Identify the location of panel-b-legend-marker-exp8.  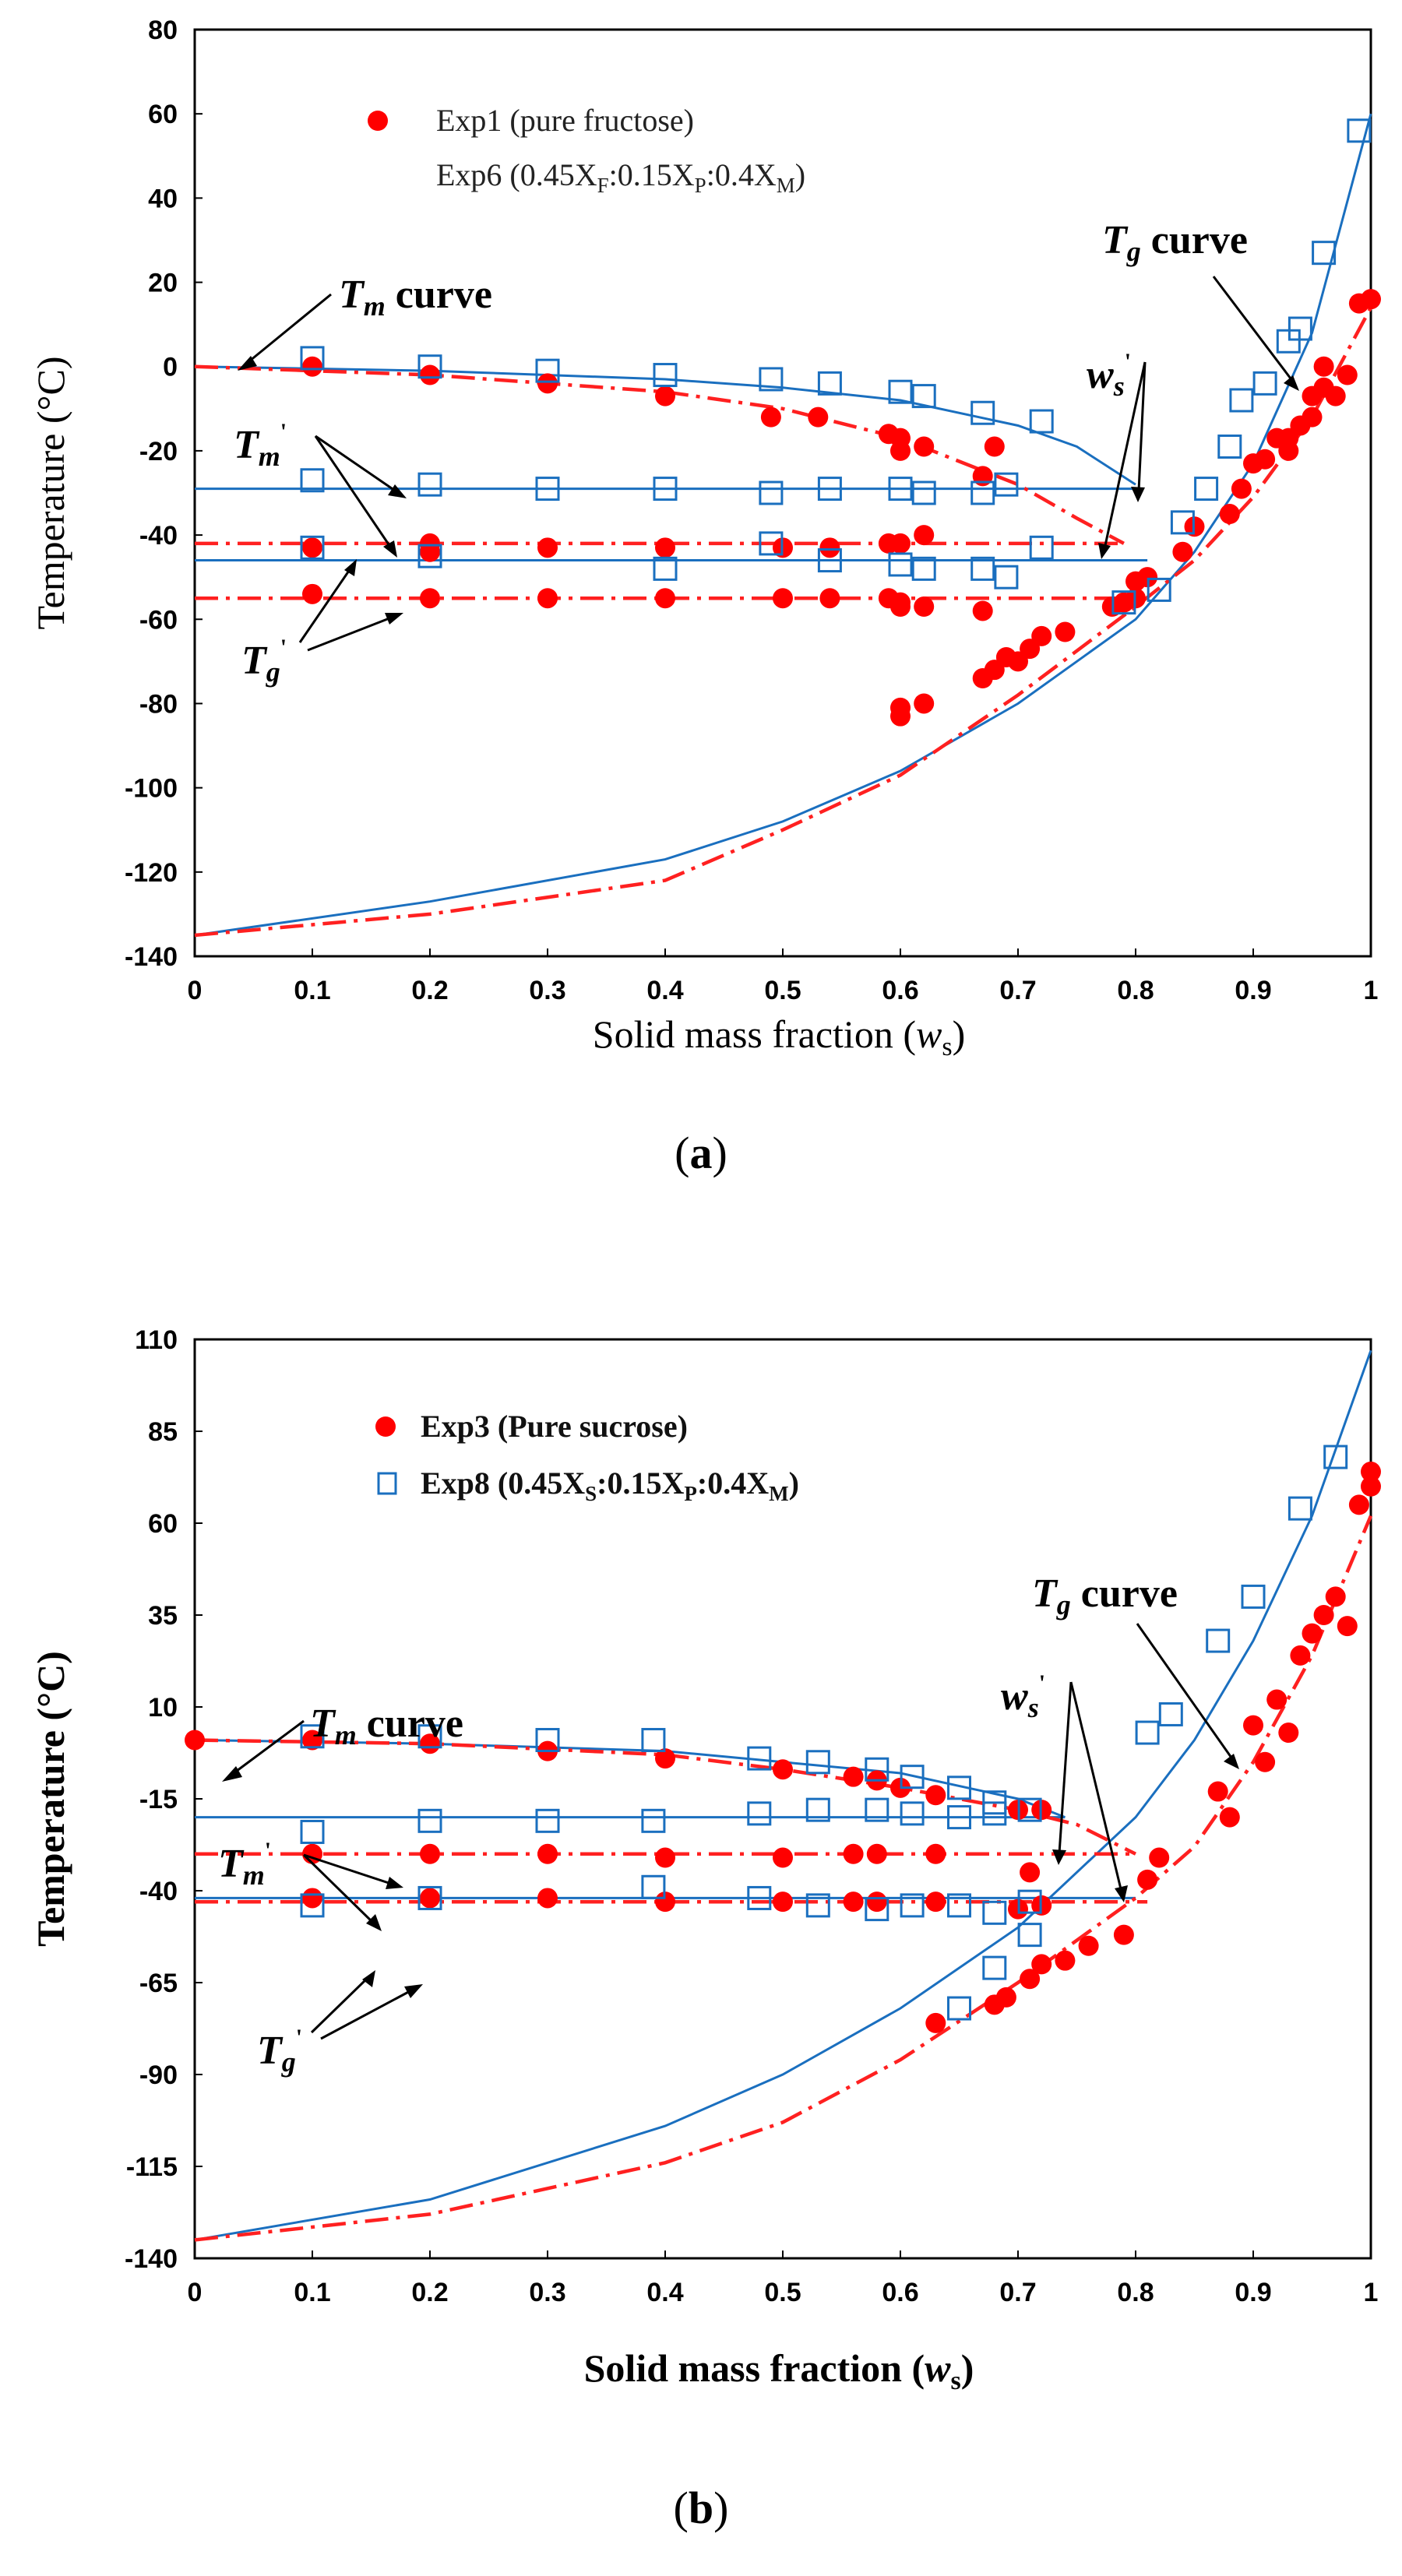
(387, 1483).